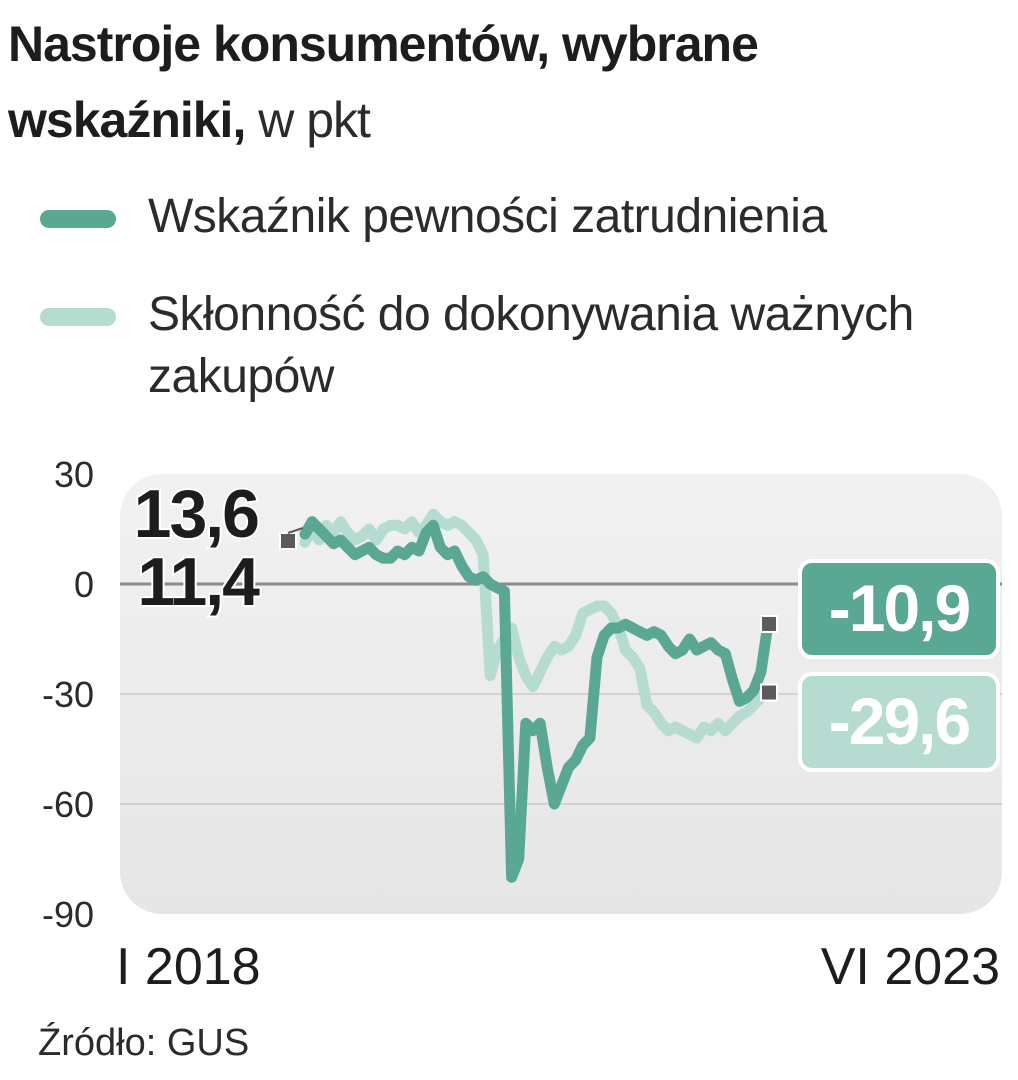  Describe the element at coordinates (84, 584) in the screenshot. I see `y-tick-label: 0` at that location.